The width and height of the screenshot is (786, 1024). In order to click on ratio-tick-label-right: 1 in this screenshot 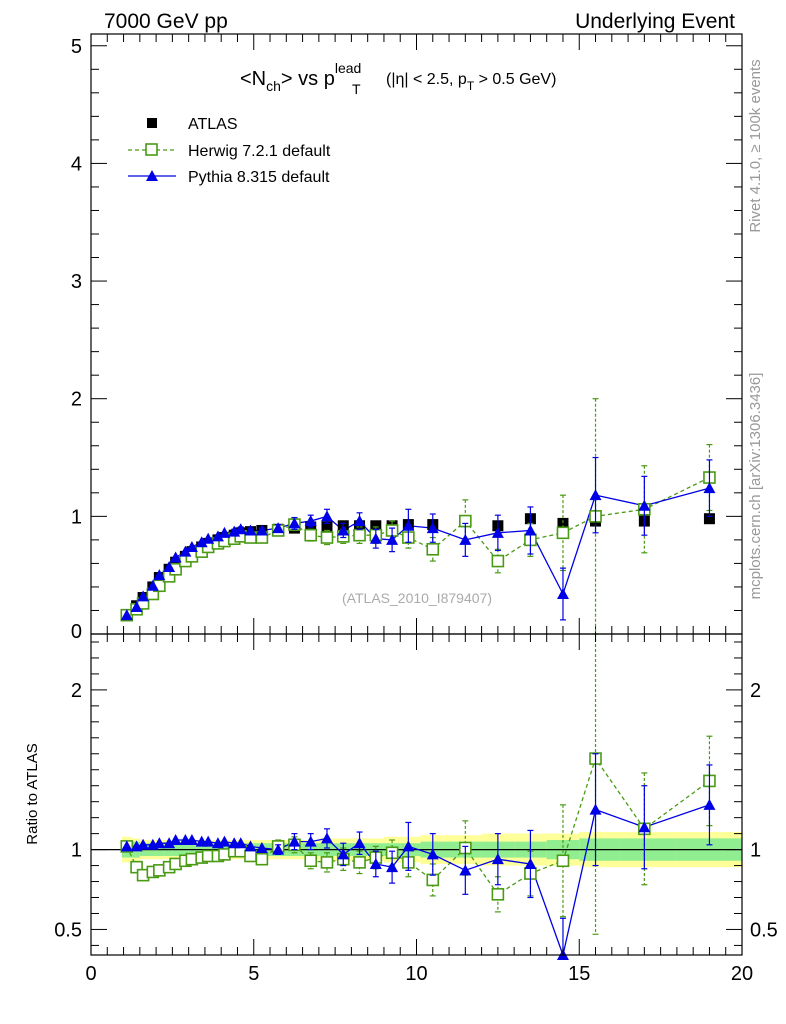, I will do `click(755, 851)`.